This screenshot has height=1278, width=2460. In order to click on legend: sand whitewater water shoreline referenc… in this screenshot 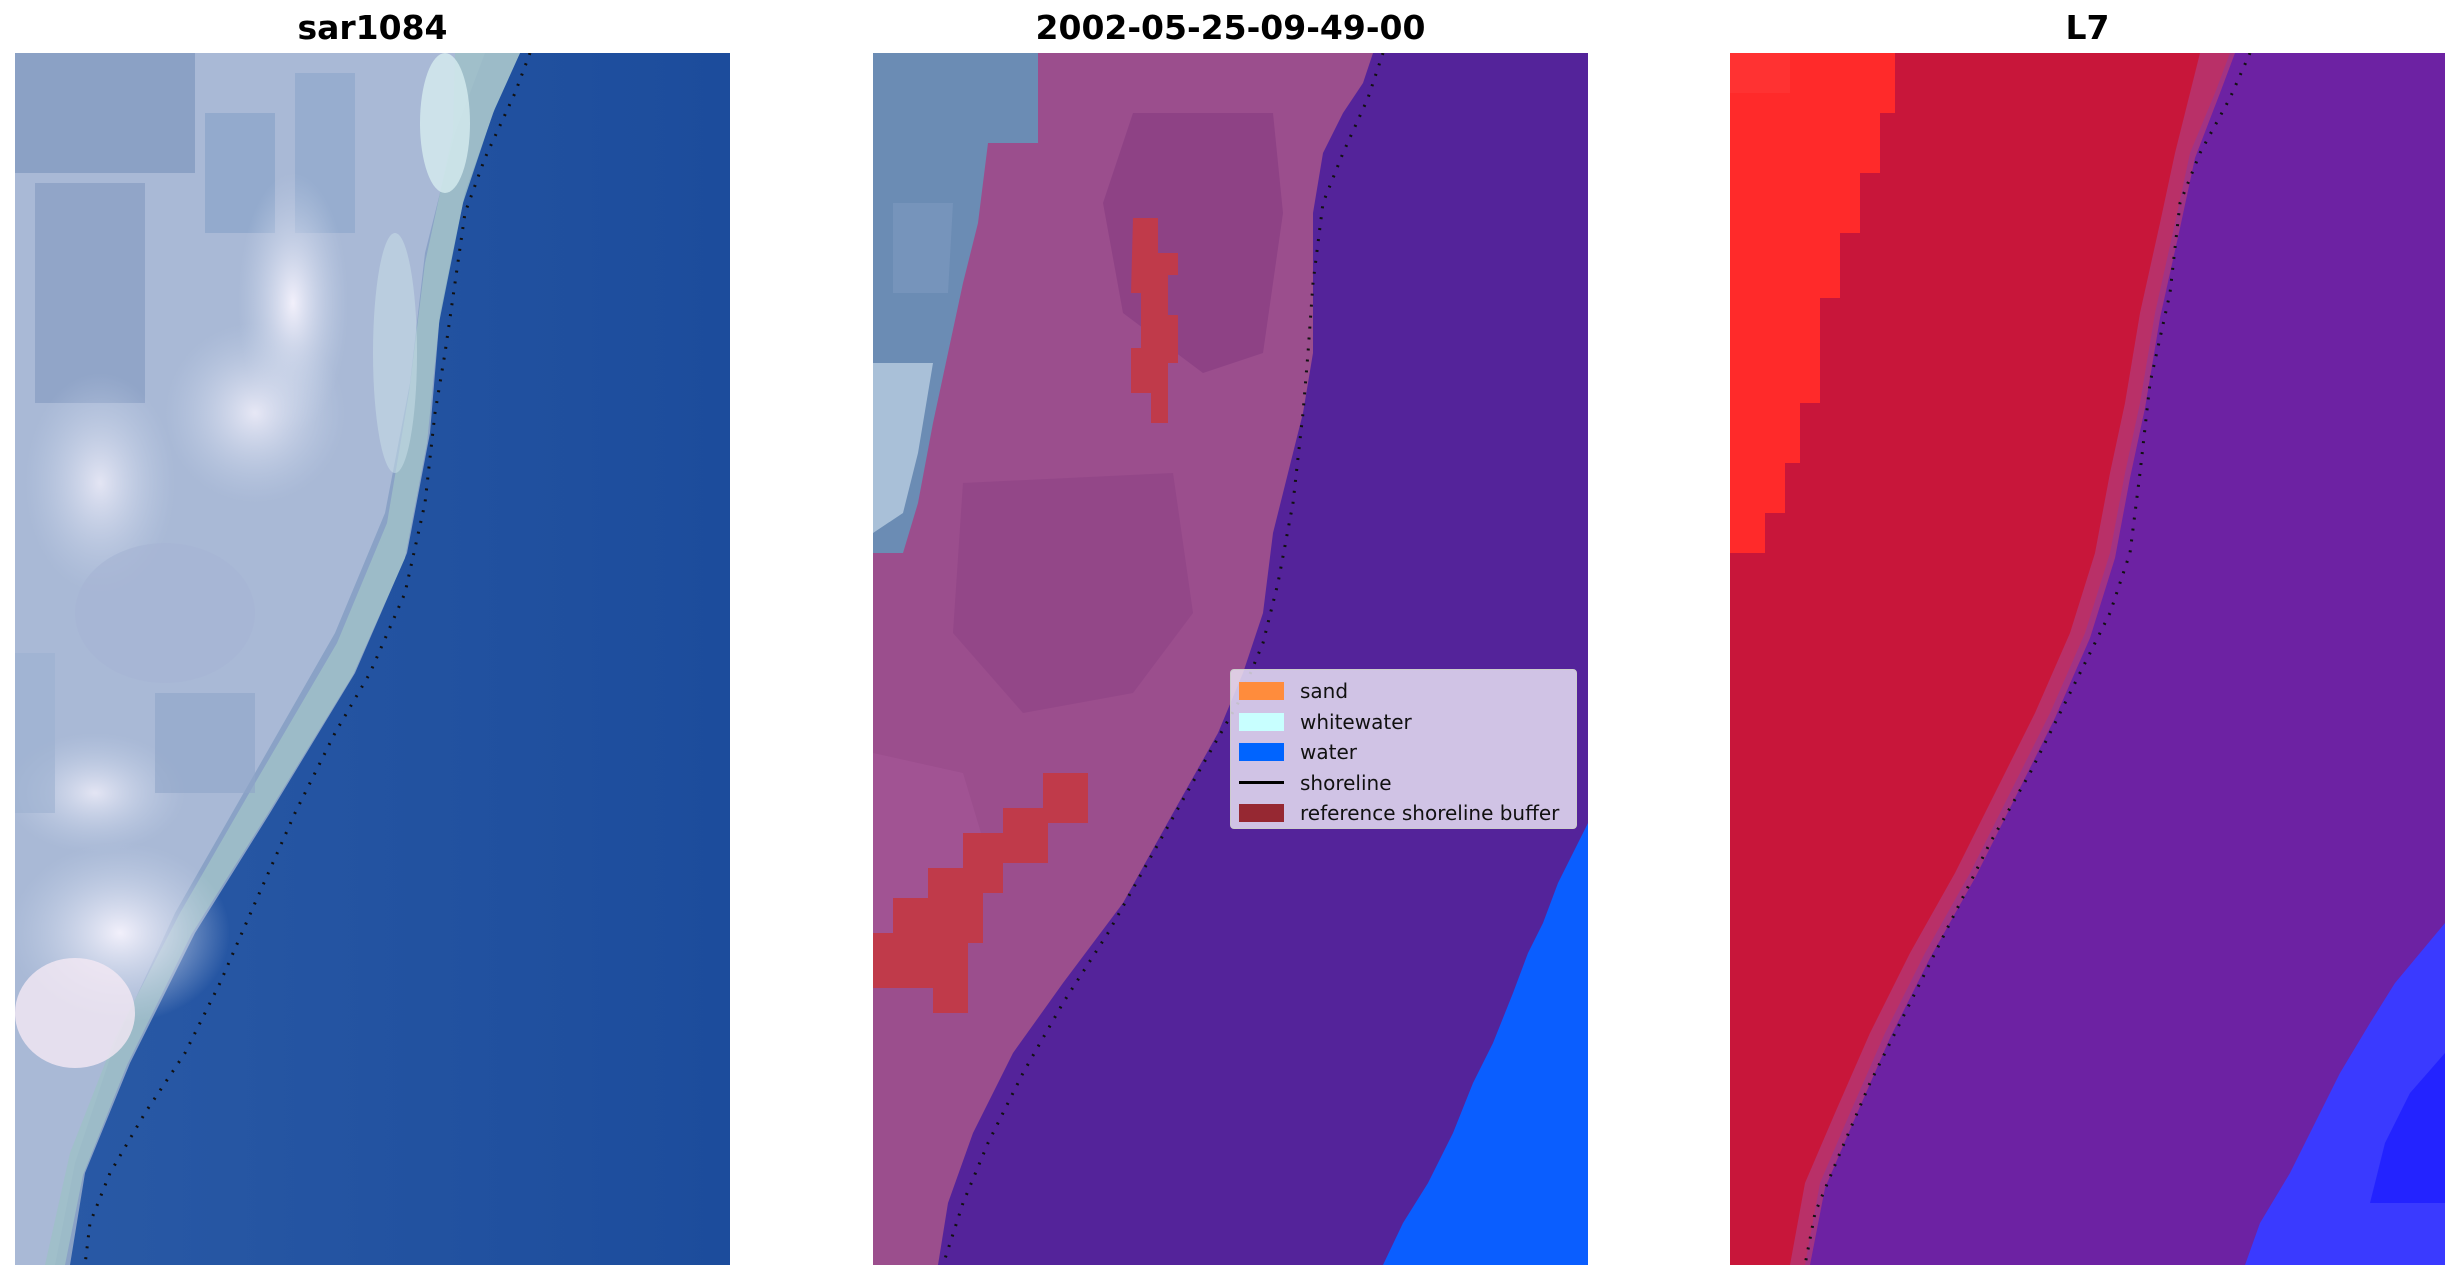, I will do `click(1403, 749)`.